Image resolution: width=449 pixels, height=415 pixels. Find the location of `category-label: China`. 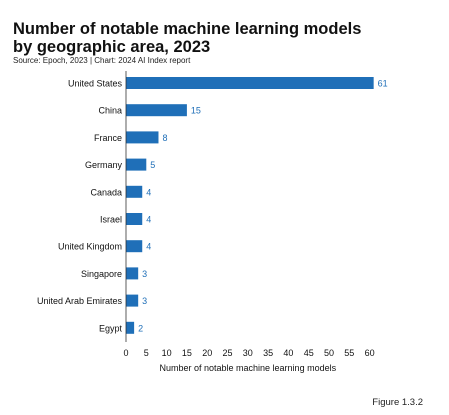

category-label: China is located at coordinates (110, 111).